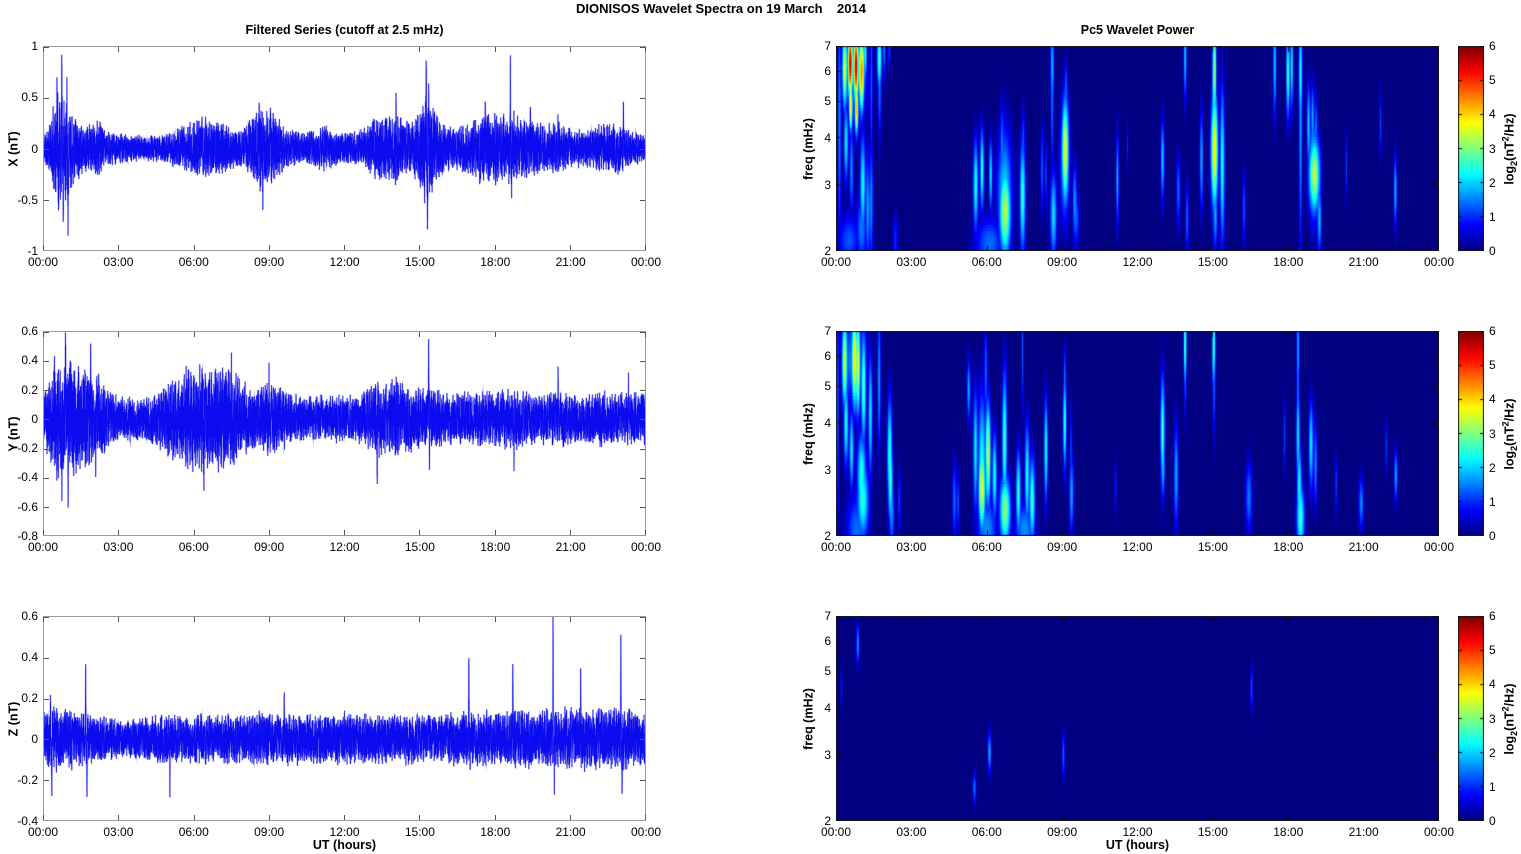 This screenshot has height=854, width=1521. I want to click on timeseries-plot-z, so click(344, 718).